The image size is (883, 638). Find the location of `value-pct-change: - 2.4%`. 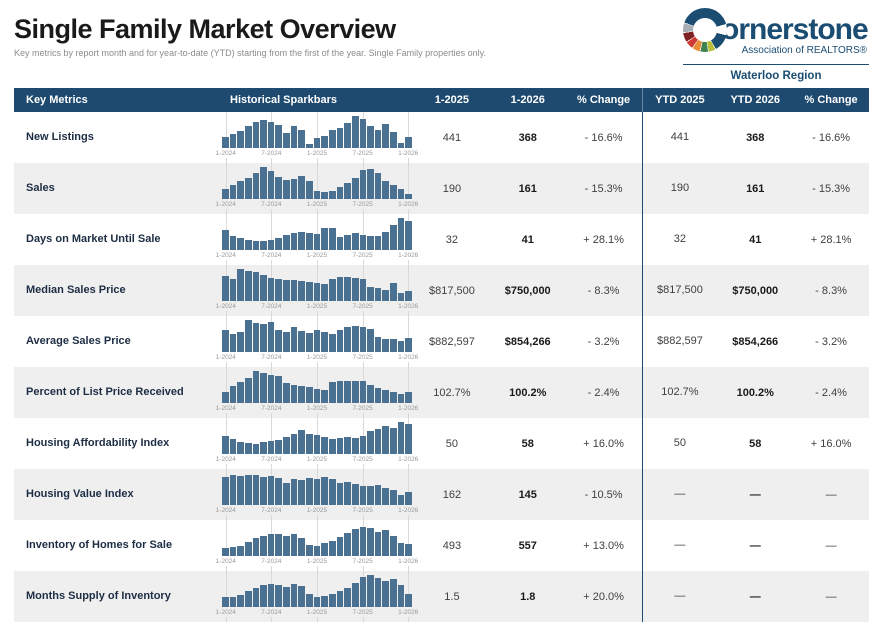

value-pct-change: - 2.4% is located at coordinates (603, 392).